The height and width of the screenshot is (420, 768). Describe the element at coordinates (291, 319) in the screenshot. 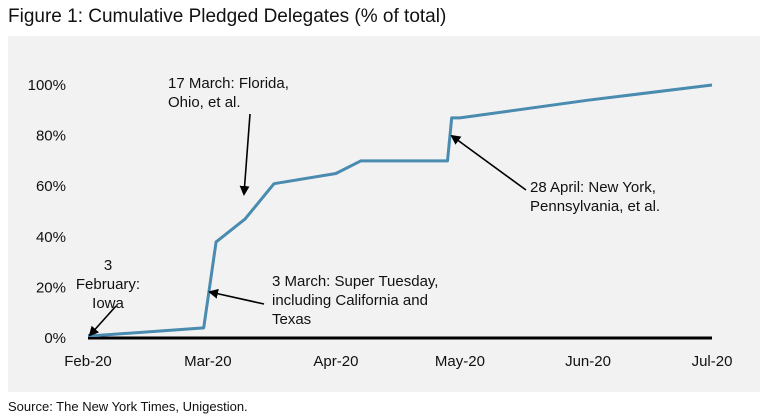

I see `annotation-line: Texas` at that location.